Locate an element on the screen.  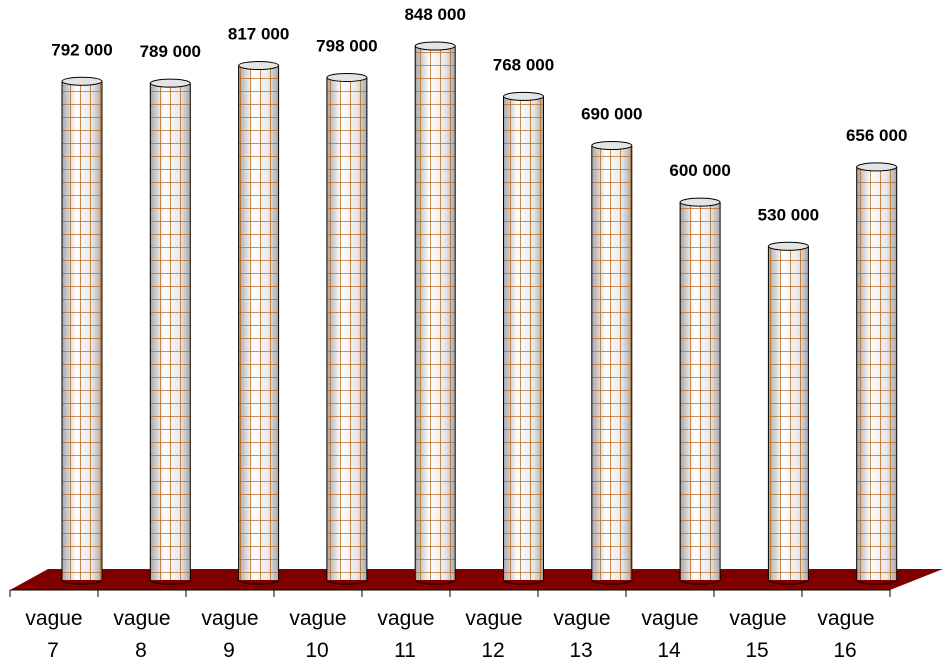
category-label-line2: 9 is located at coordinates (229, 650).